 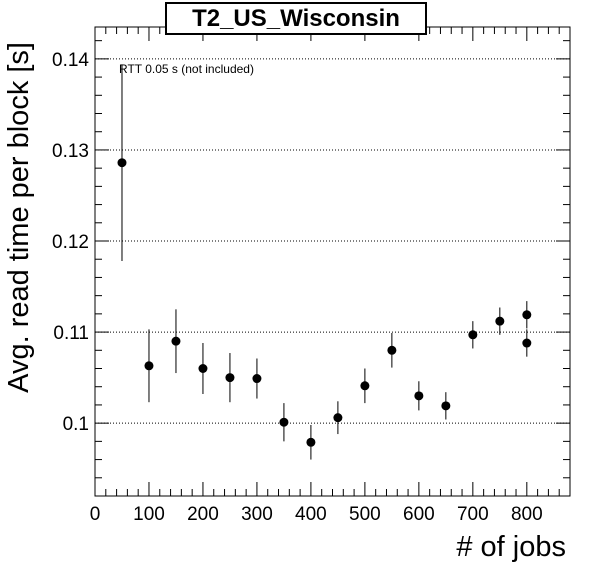 I want to click on x-tick-label-1: 100, so click(x=149, y=514).